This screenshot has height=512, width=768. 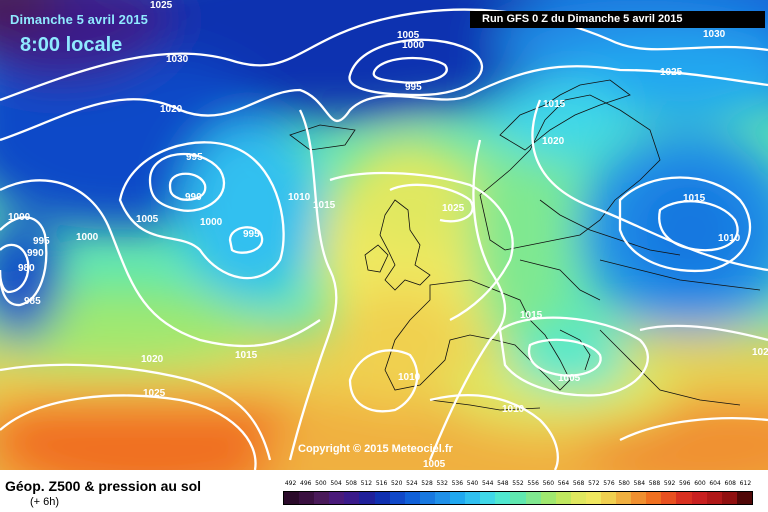 What do you see at coordinates (103, 486) in the screenshot?
I see `chart-title: Géop. Z500 & pression au sol` at bounding box center [103, 486].